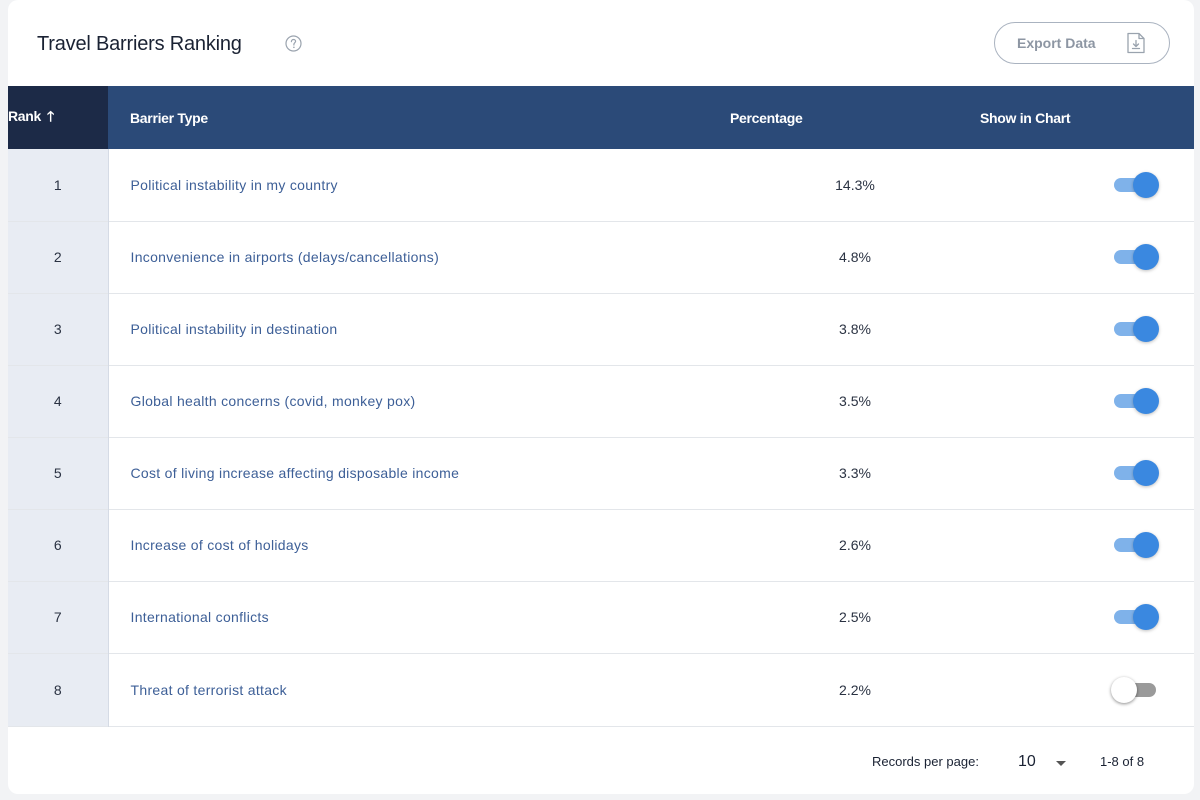 Image resolution: width=1200 pixels, height=800 pixels. I want to click on page-range: 1-8 of 8, so click(1122, 761).